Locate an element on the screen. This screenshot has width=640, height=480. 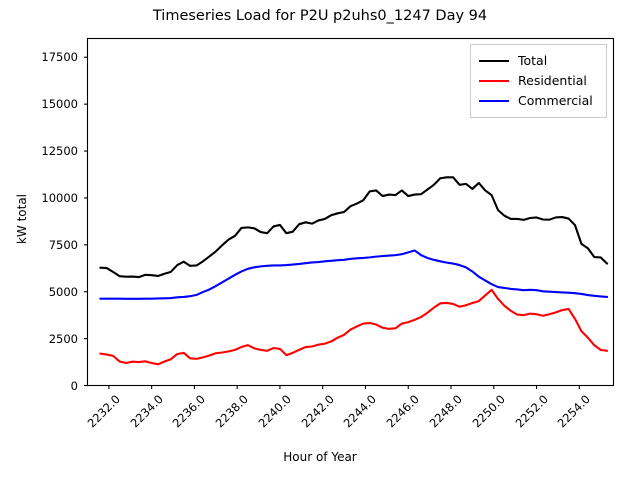
legend-label-commercial: Commercial is located at coordinates (555, 100).